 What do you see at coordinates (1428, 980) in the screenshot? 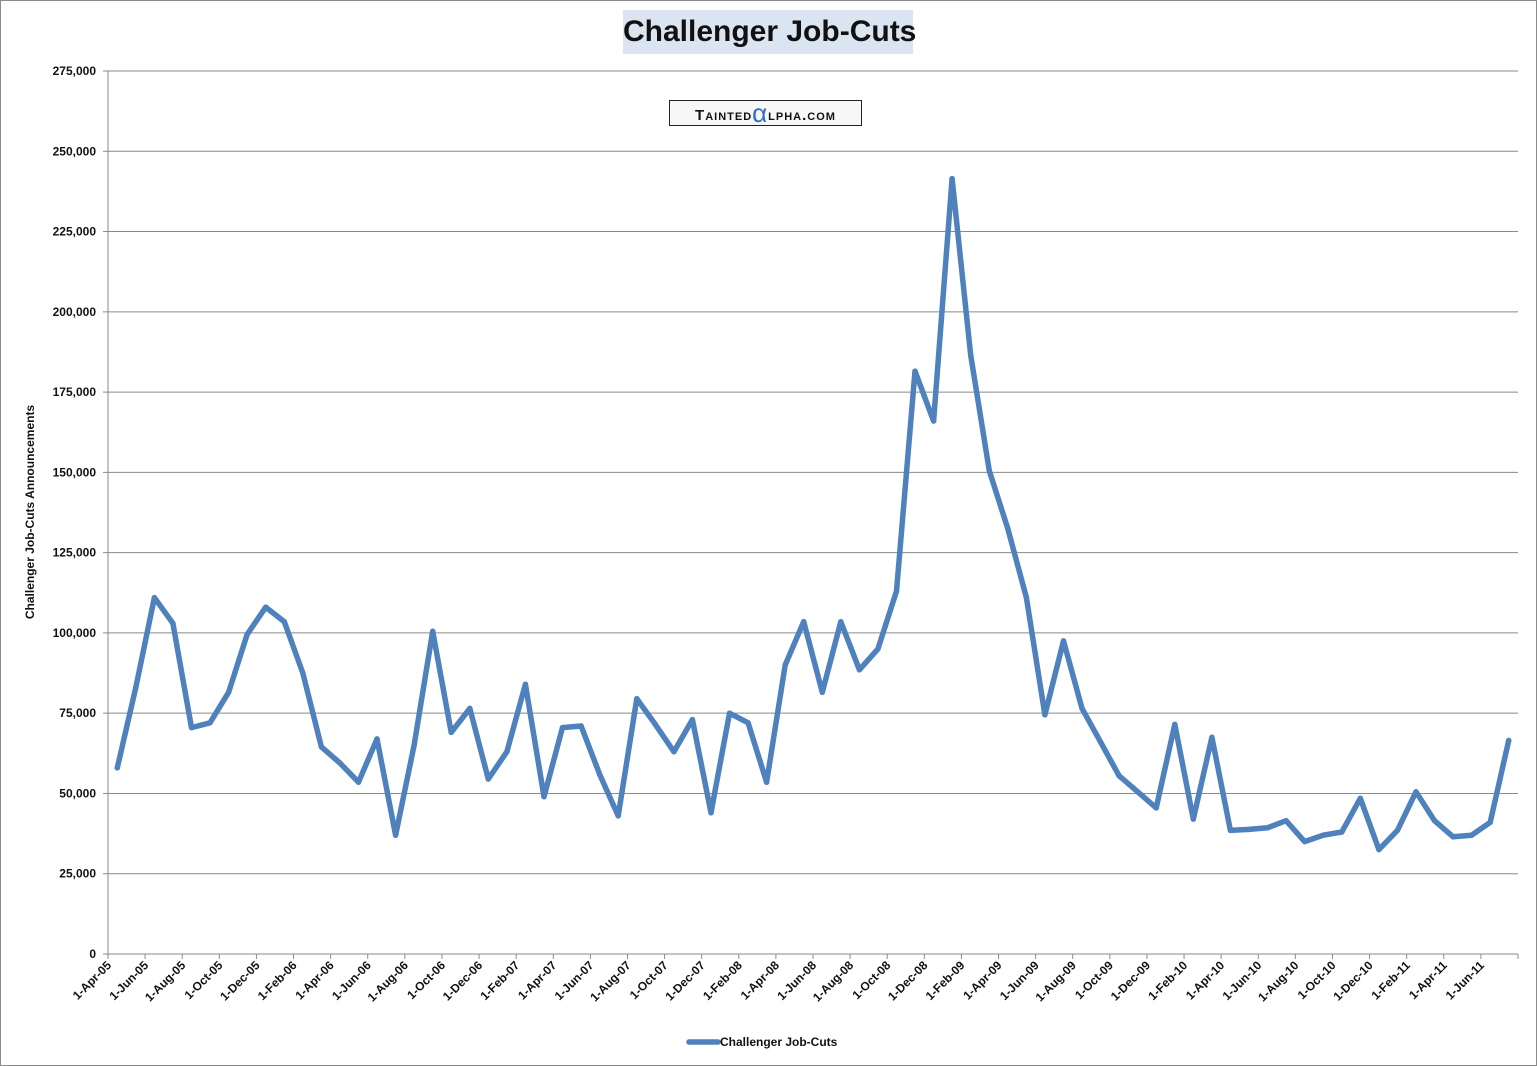
I see `x-tick-label: 1-Apr-11` at bounding box center [1428, 980].